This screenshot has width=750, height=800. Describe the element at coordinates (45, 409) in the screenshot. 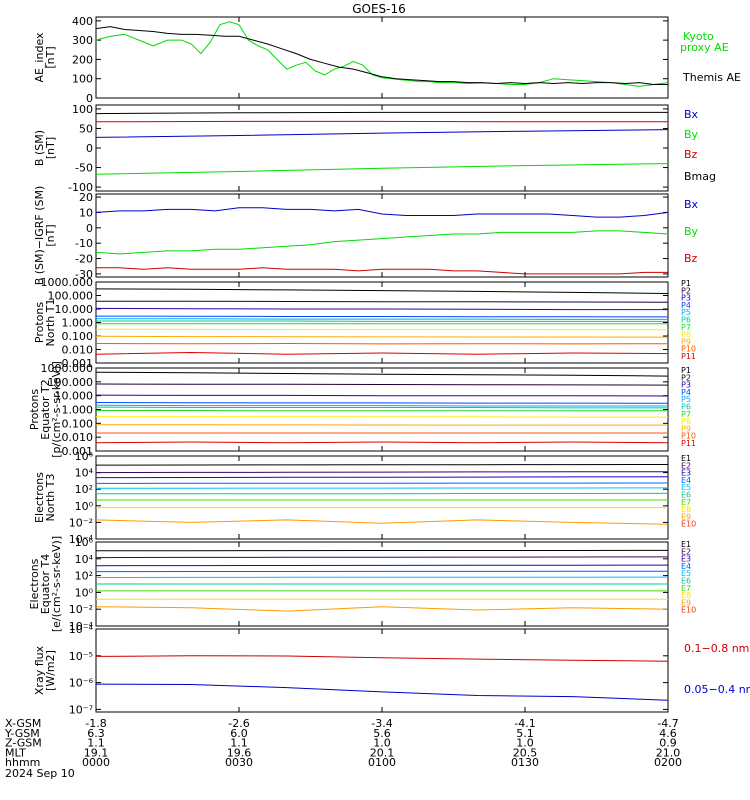

I see `y-axis-label: Equator T2` at that location.